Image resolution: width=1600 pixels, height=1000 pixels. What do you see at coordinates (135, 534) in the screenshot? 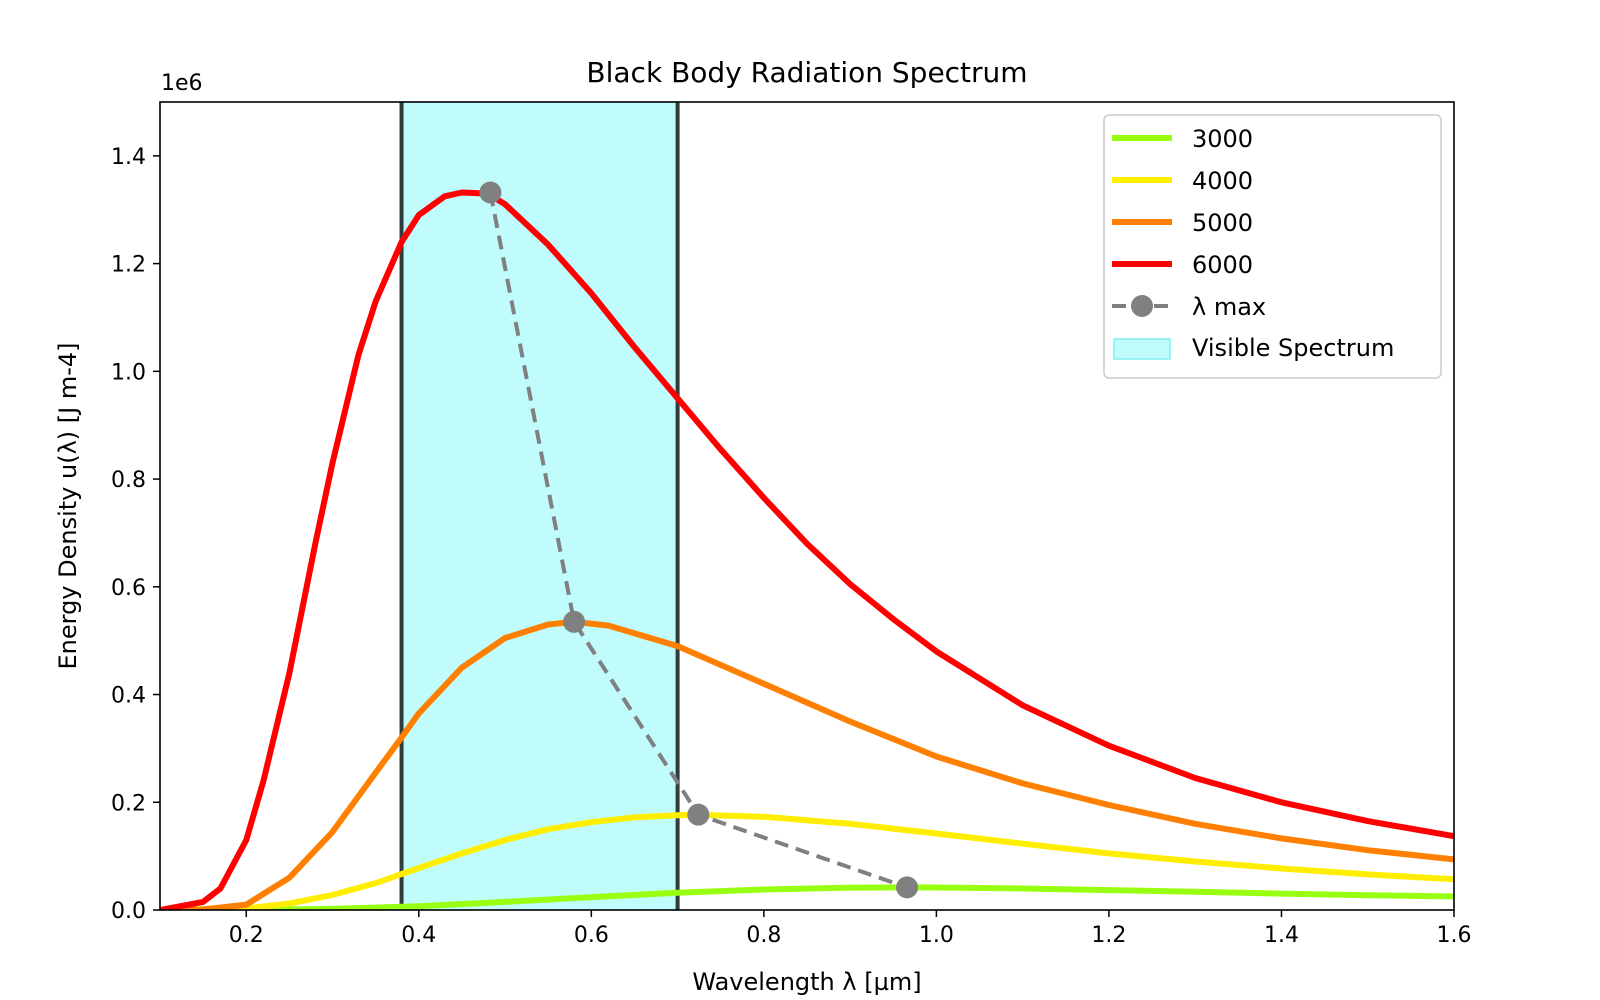
I see `y-axis: 0.0 0.2 0.4 0.6 0.8 1.0 1.2 1.4` at bounding box center [135, 534].